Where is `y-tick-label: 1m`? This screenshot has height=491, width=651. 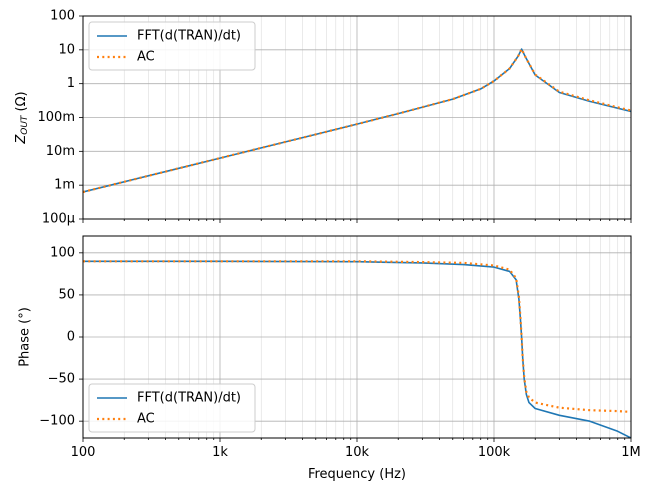
y-tick-label: 1m is located at coordinates (64, 185).